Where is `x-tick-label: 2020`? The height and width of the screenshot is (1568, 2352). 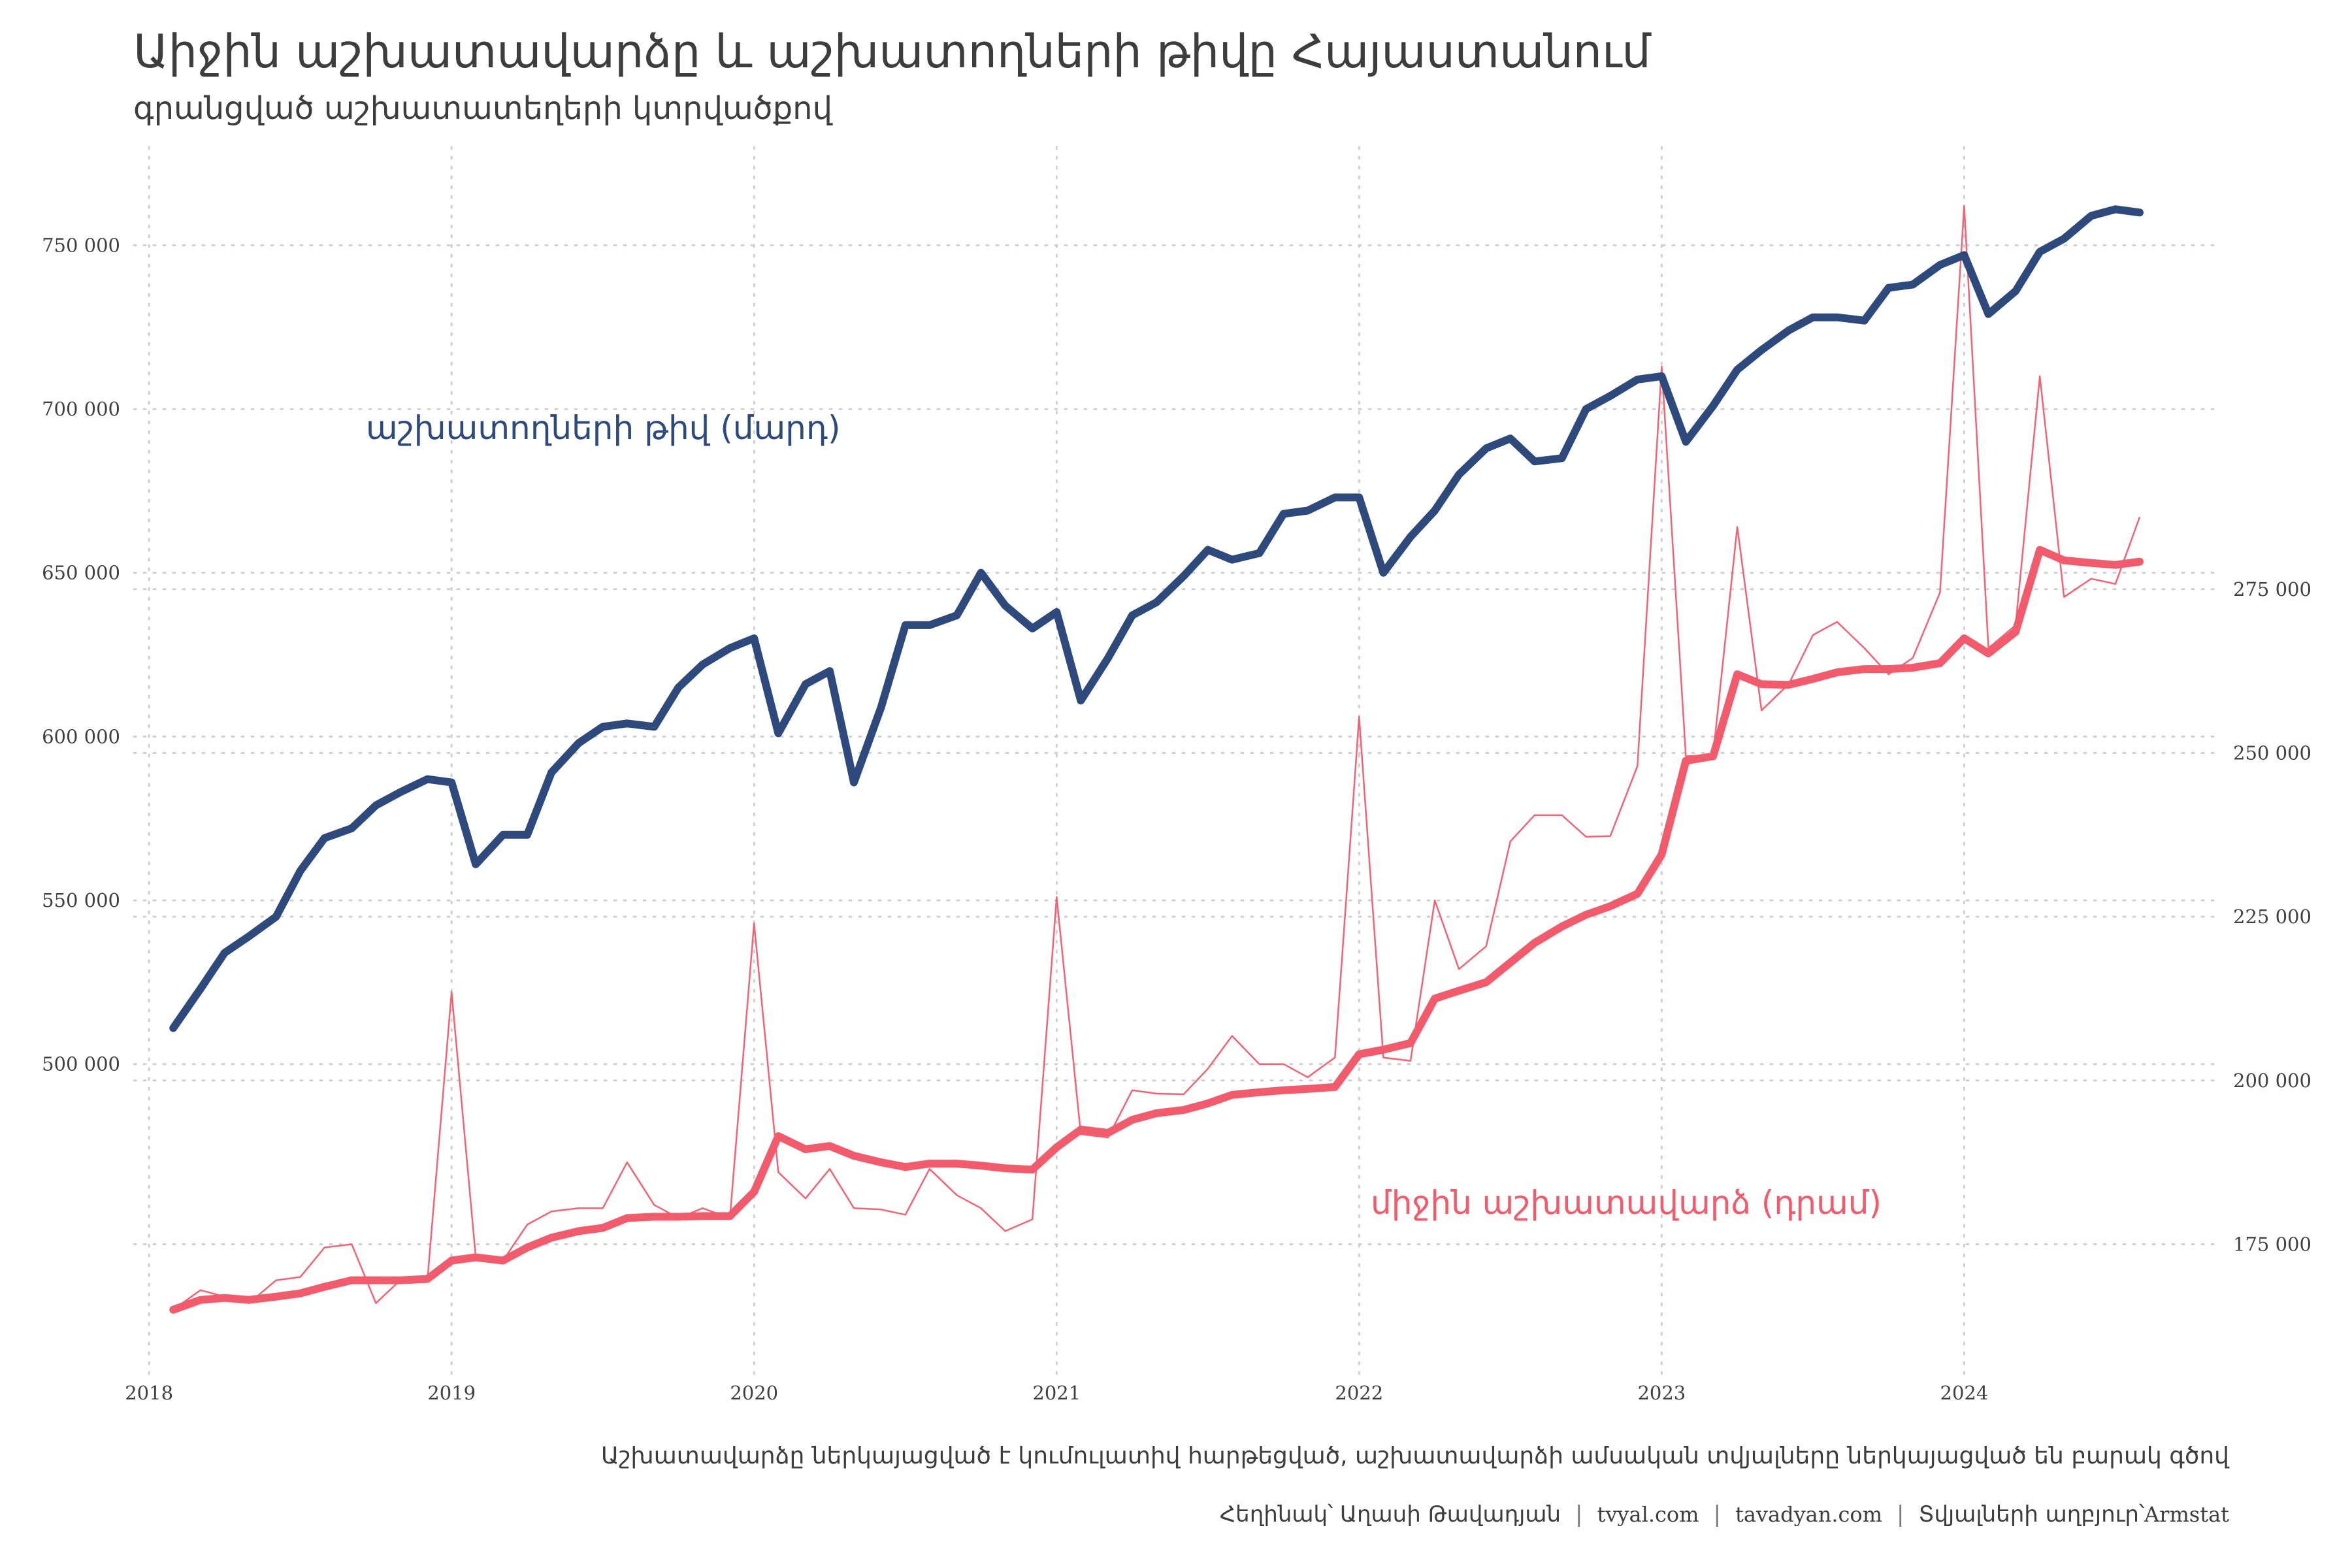
x-tick-label: 2020 is located at coordinates (754, 1393).